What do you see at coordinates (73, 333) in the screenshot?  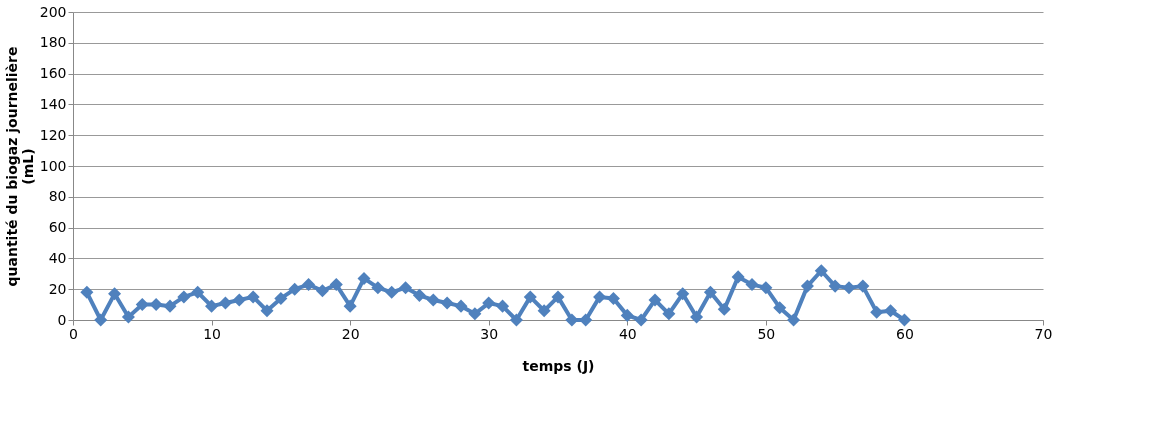 I see `x-tick-label: 0` at bounding box center [73, 333].